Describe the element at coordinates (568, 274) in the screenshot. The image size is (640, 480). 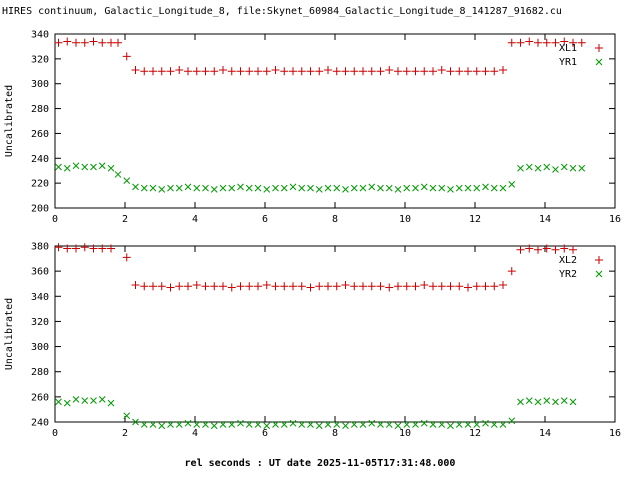
I see `legend-label: YR2` at that location.